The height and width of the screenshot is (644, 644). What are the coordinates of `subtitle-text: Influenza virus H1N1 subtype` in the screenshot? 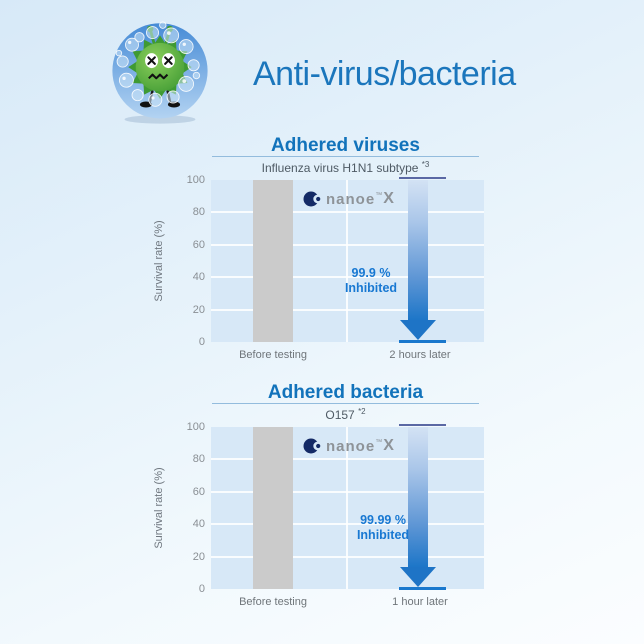 It's located at (340, 168).